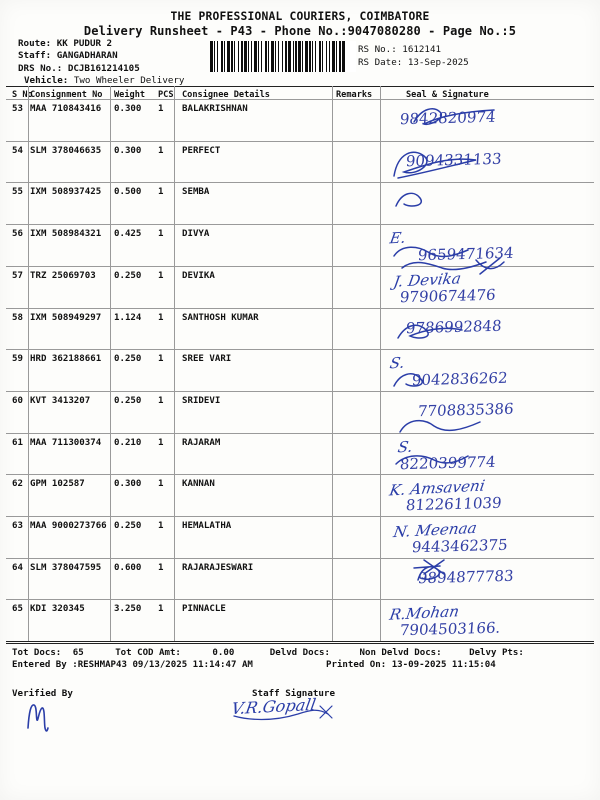 Image resolution: width=600 pixels, height=800 pixels. I want to click on tot-docs-value: 65, so click(78, 653).